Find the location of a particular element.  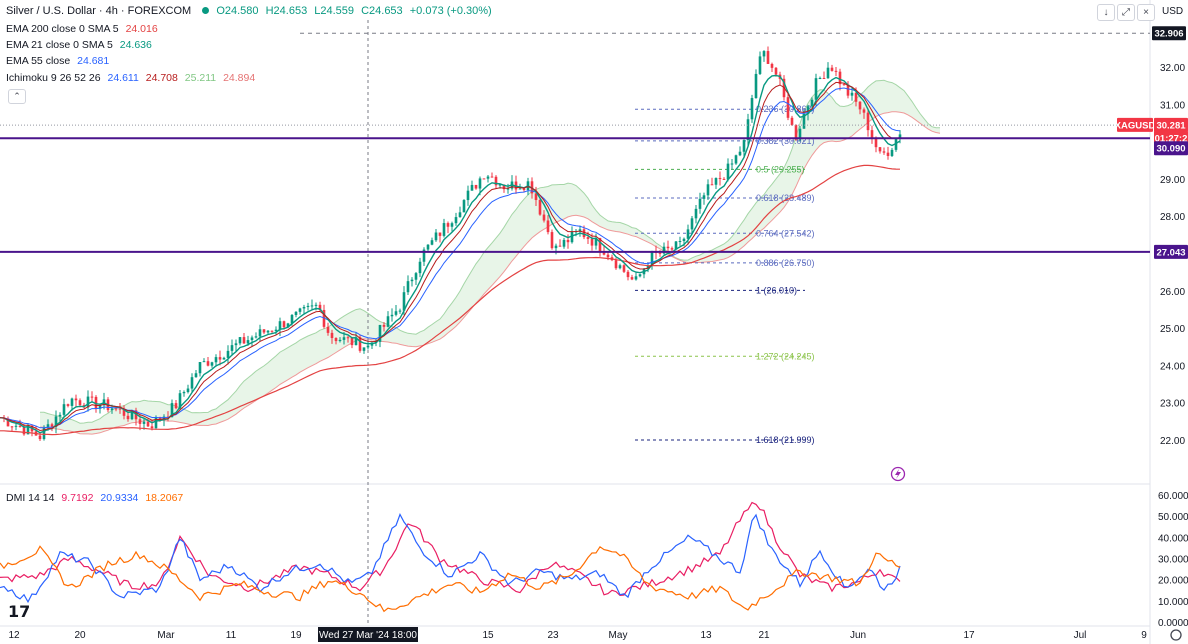

price-tick-label: 28.00 is located at coordinates (1172, 217).